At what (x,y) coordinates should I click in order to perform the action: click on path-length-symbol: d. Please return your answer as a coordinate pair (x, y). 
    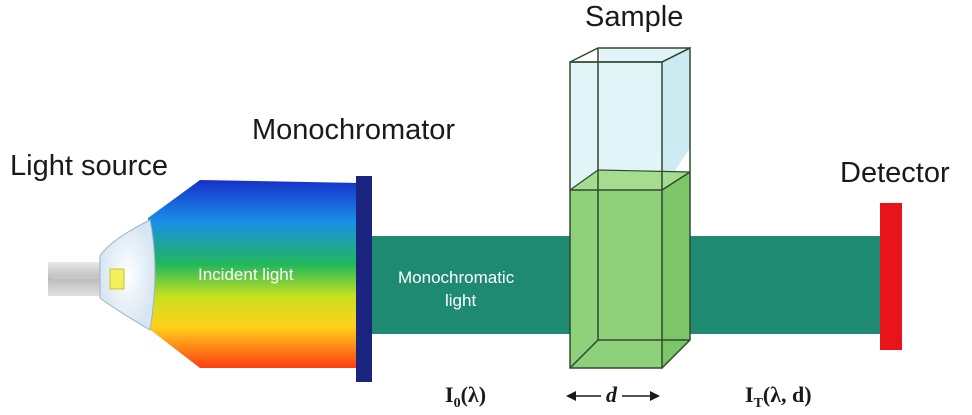
    Looking at the image, I should click on (612, 394).